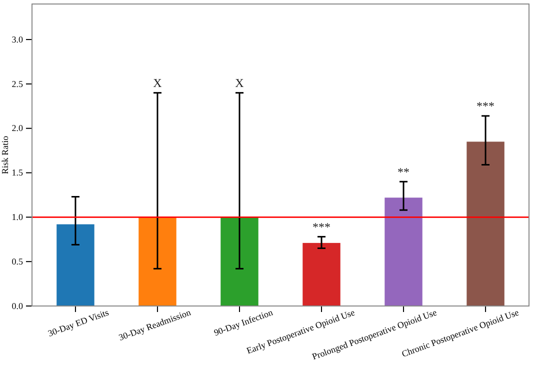 This screenshot has height=368, width=550. What do you see at coordinates (404, 171) in the screenshot?
I see `annotation: **` at bounding box center [404, 171].